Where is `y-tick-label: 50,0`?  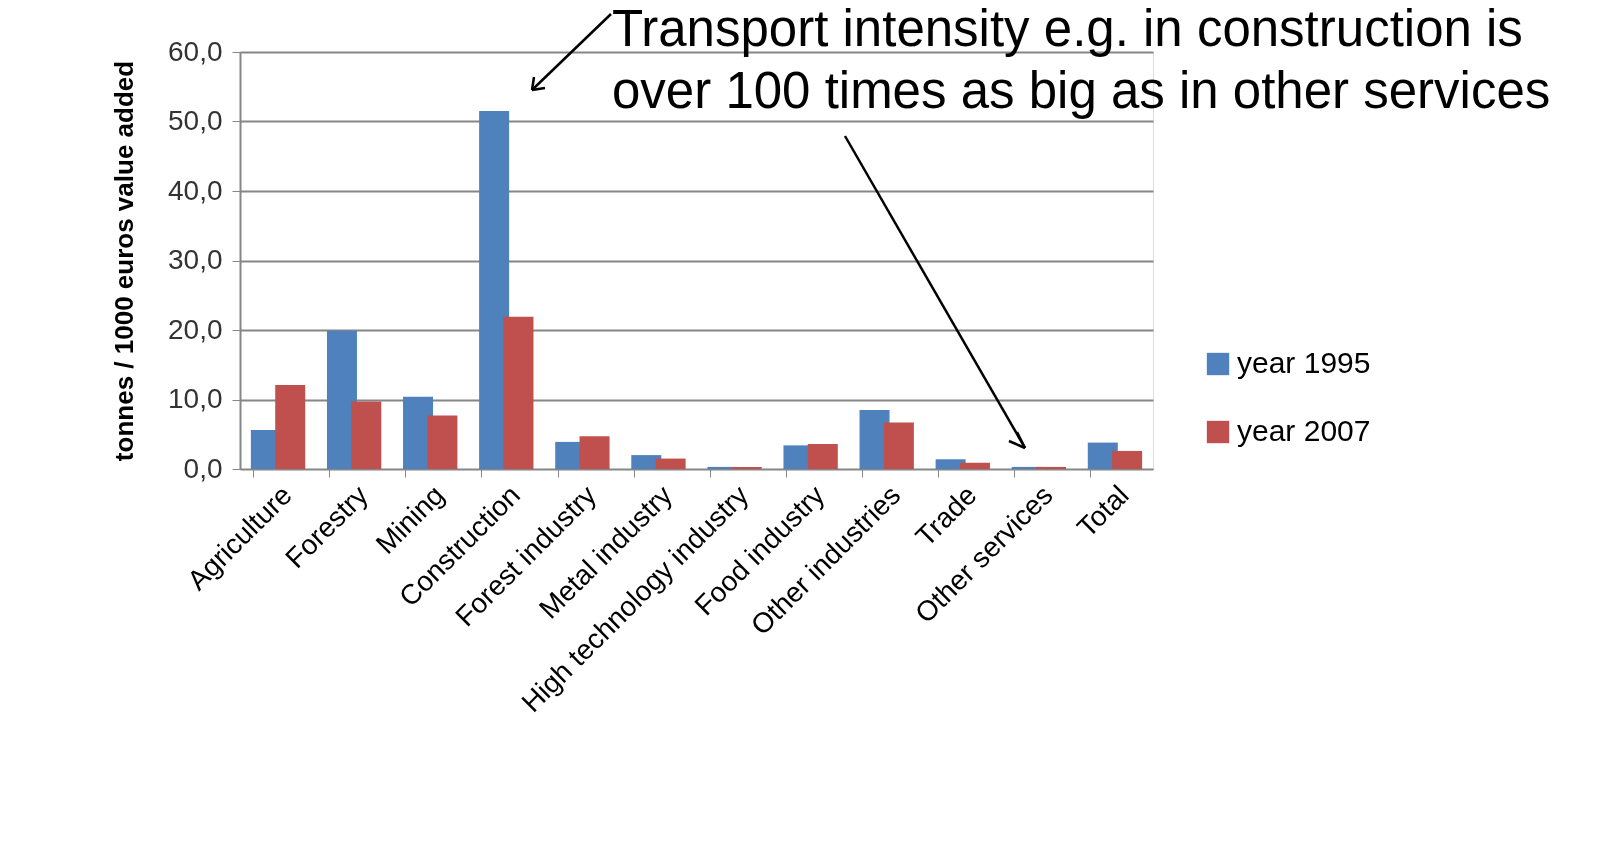 y-tick-label: 50,0 is located at coordinates (195, 120).